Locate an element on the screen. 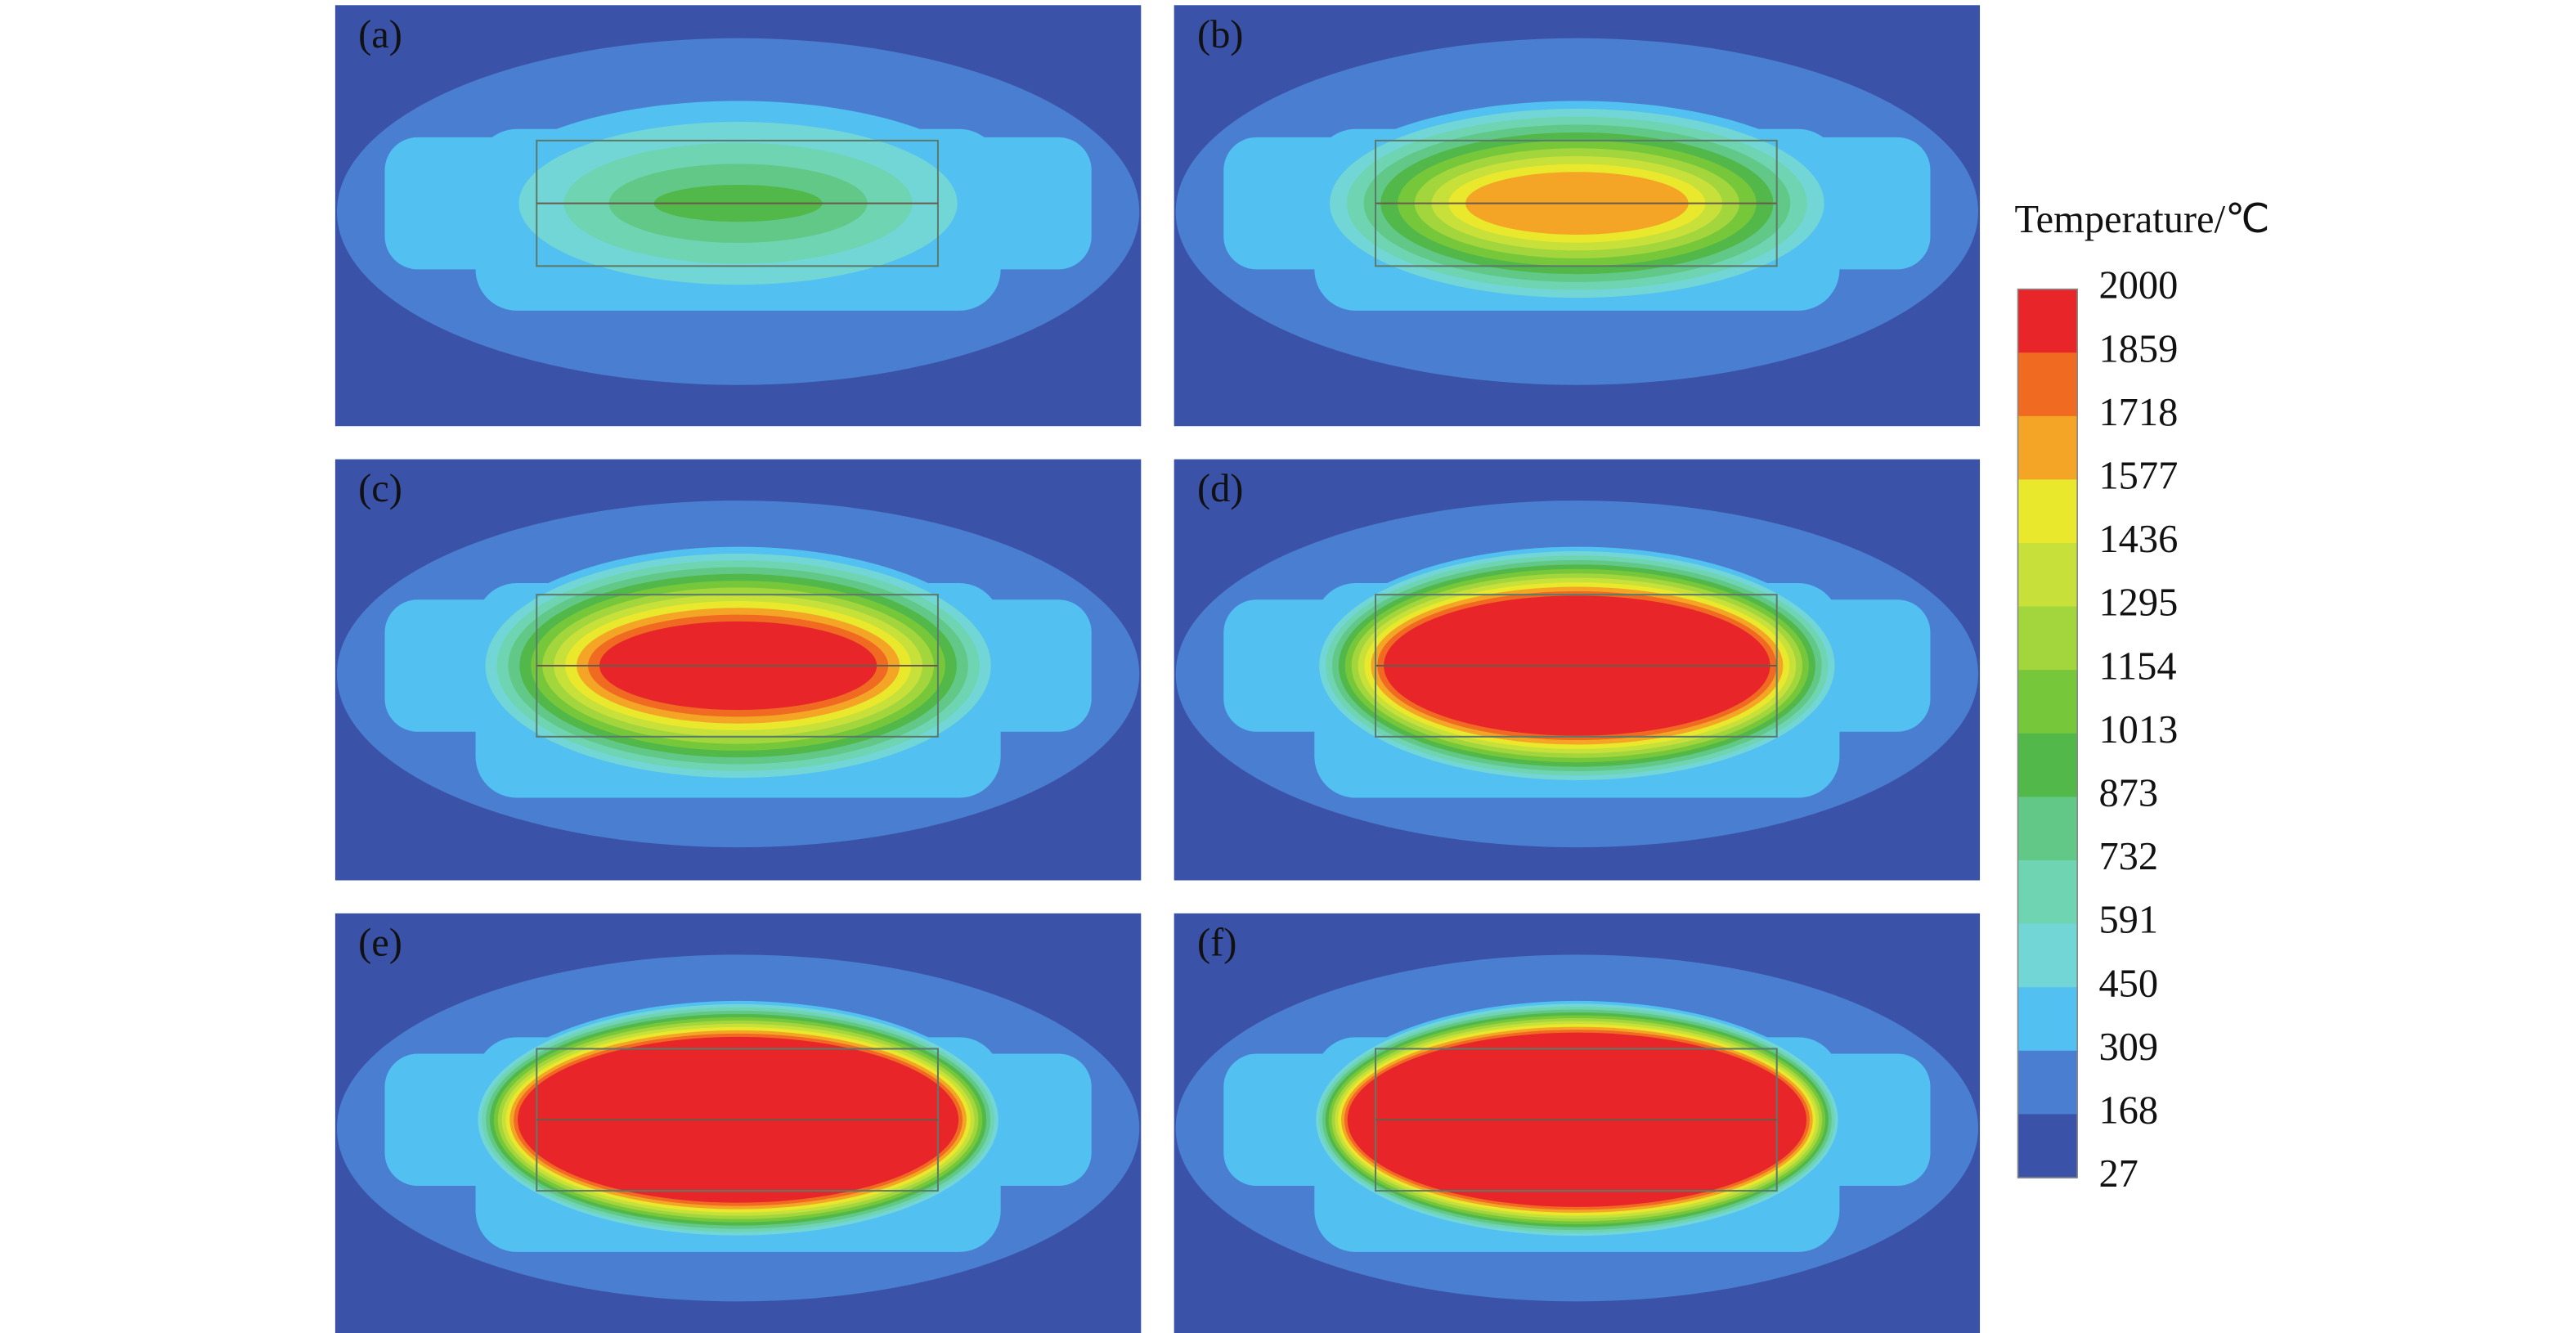 The image size is (2576, 1333). colorbar-label: 1718 is located at coordinates (2138, 412).